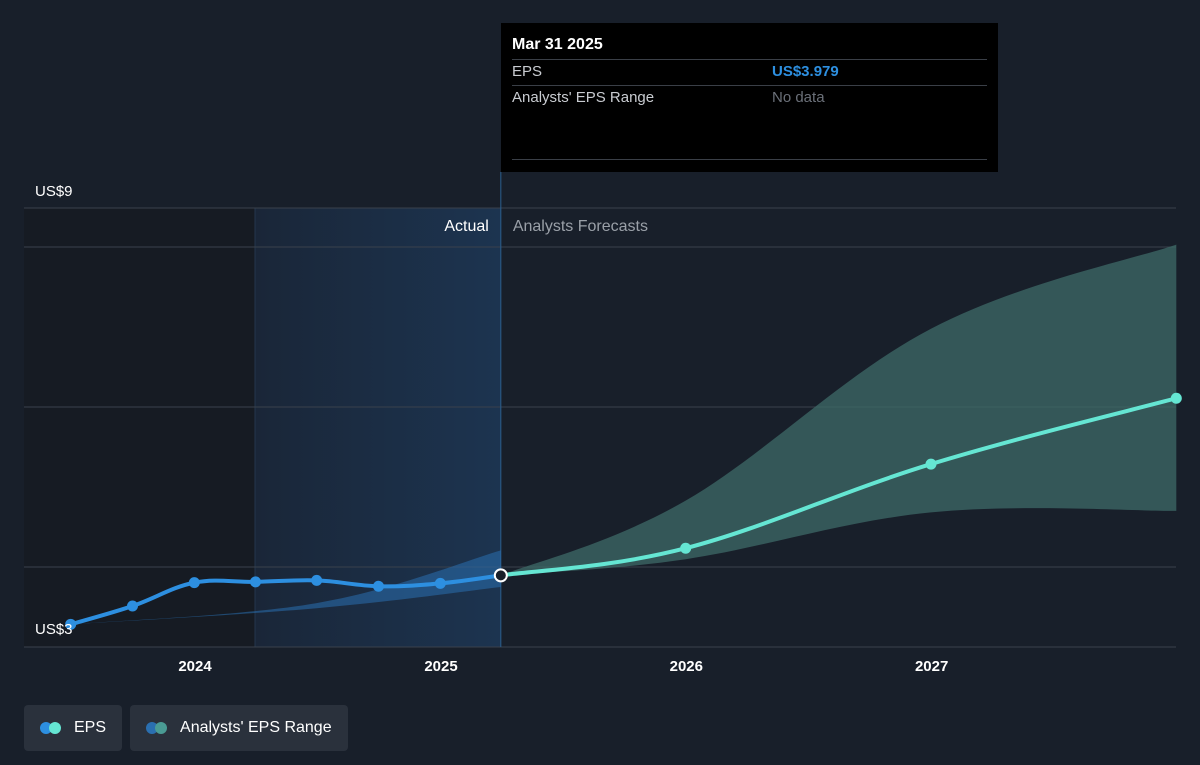  What do you see at coordinates (440, 666) in the screenshot?
I see `x-tick-label: 2025` at bounding box center [440, 666].